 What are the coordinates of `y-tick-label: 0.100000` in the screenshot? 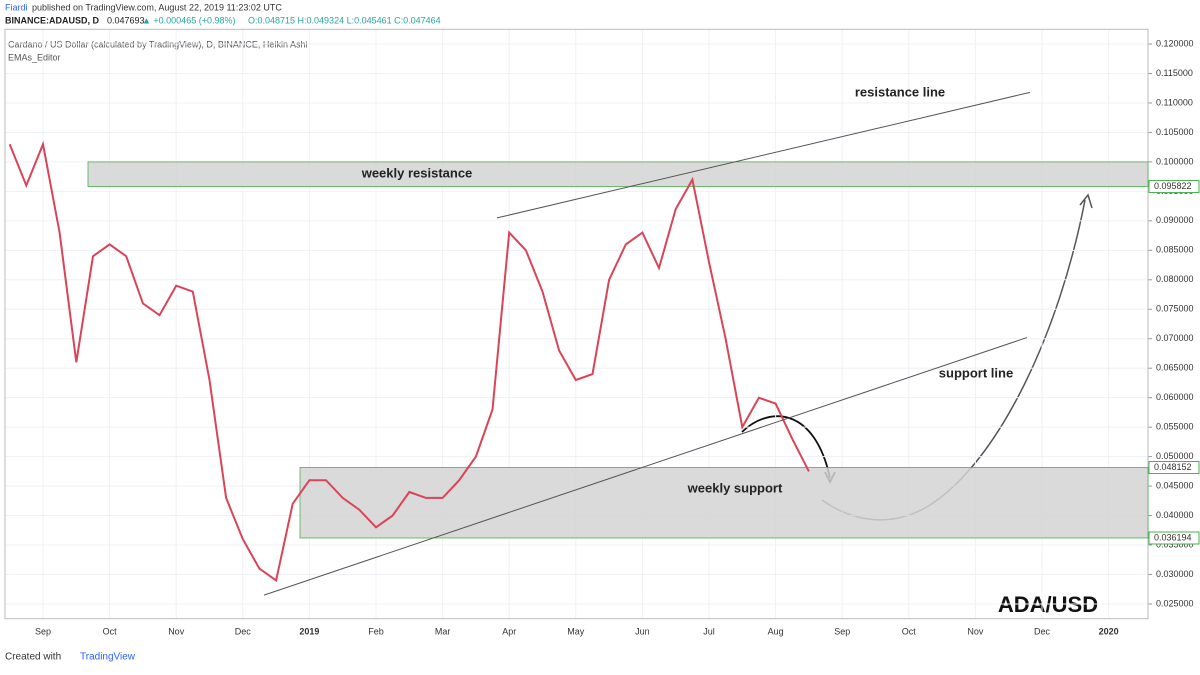 It's located at (1175, 161).